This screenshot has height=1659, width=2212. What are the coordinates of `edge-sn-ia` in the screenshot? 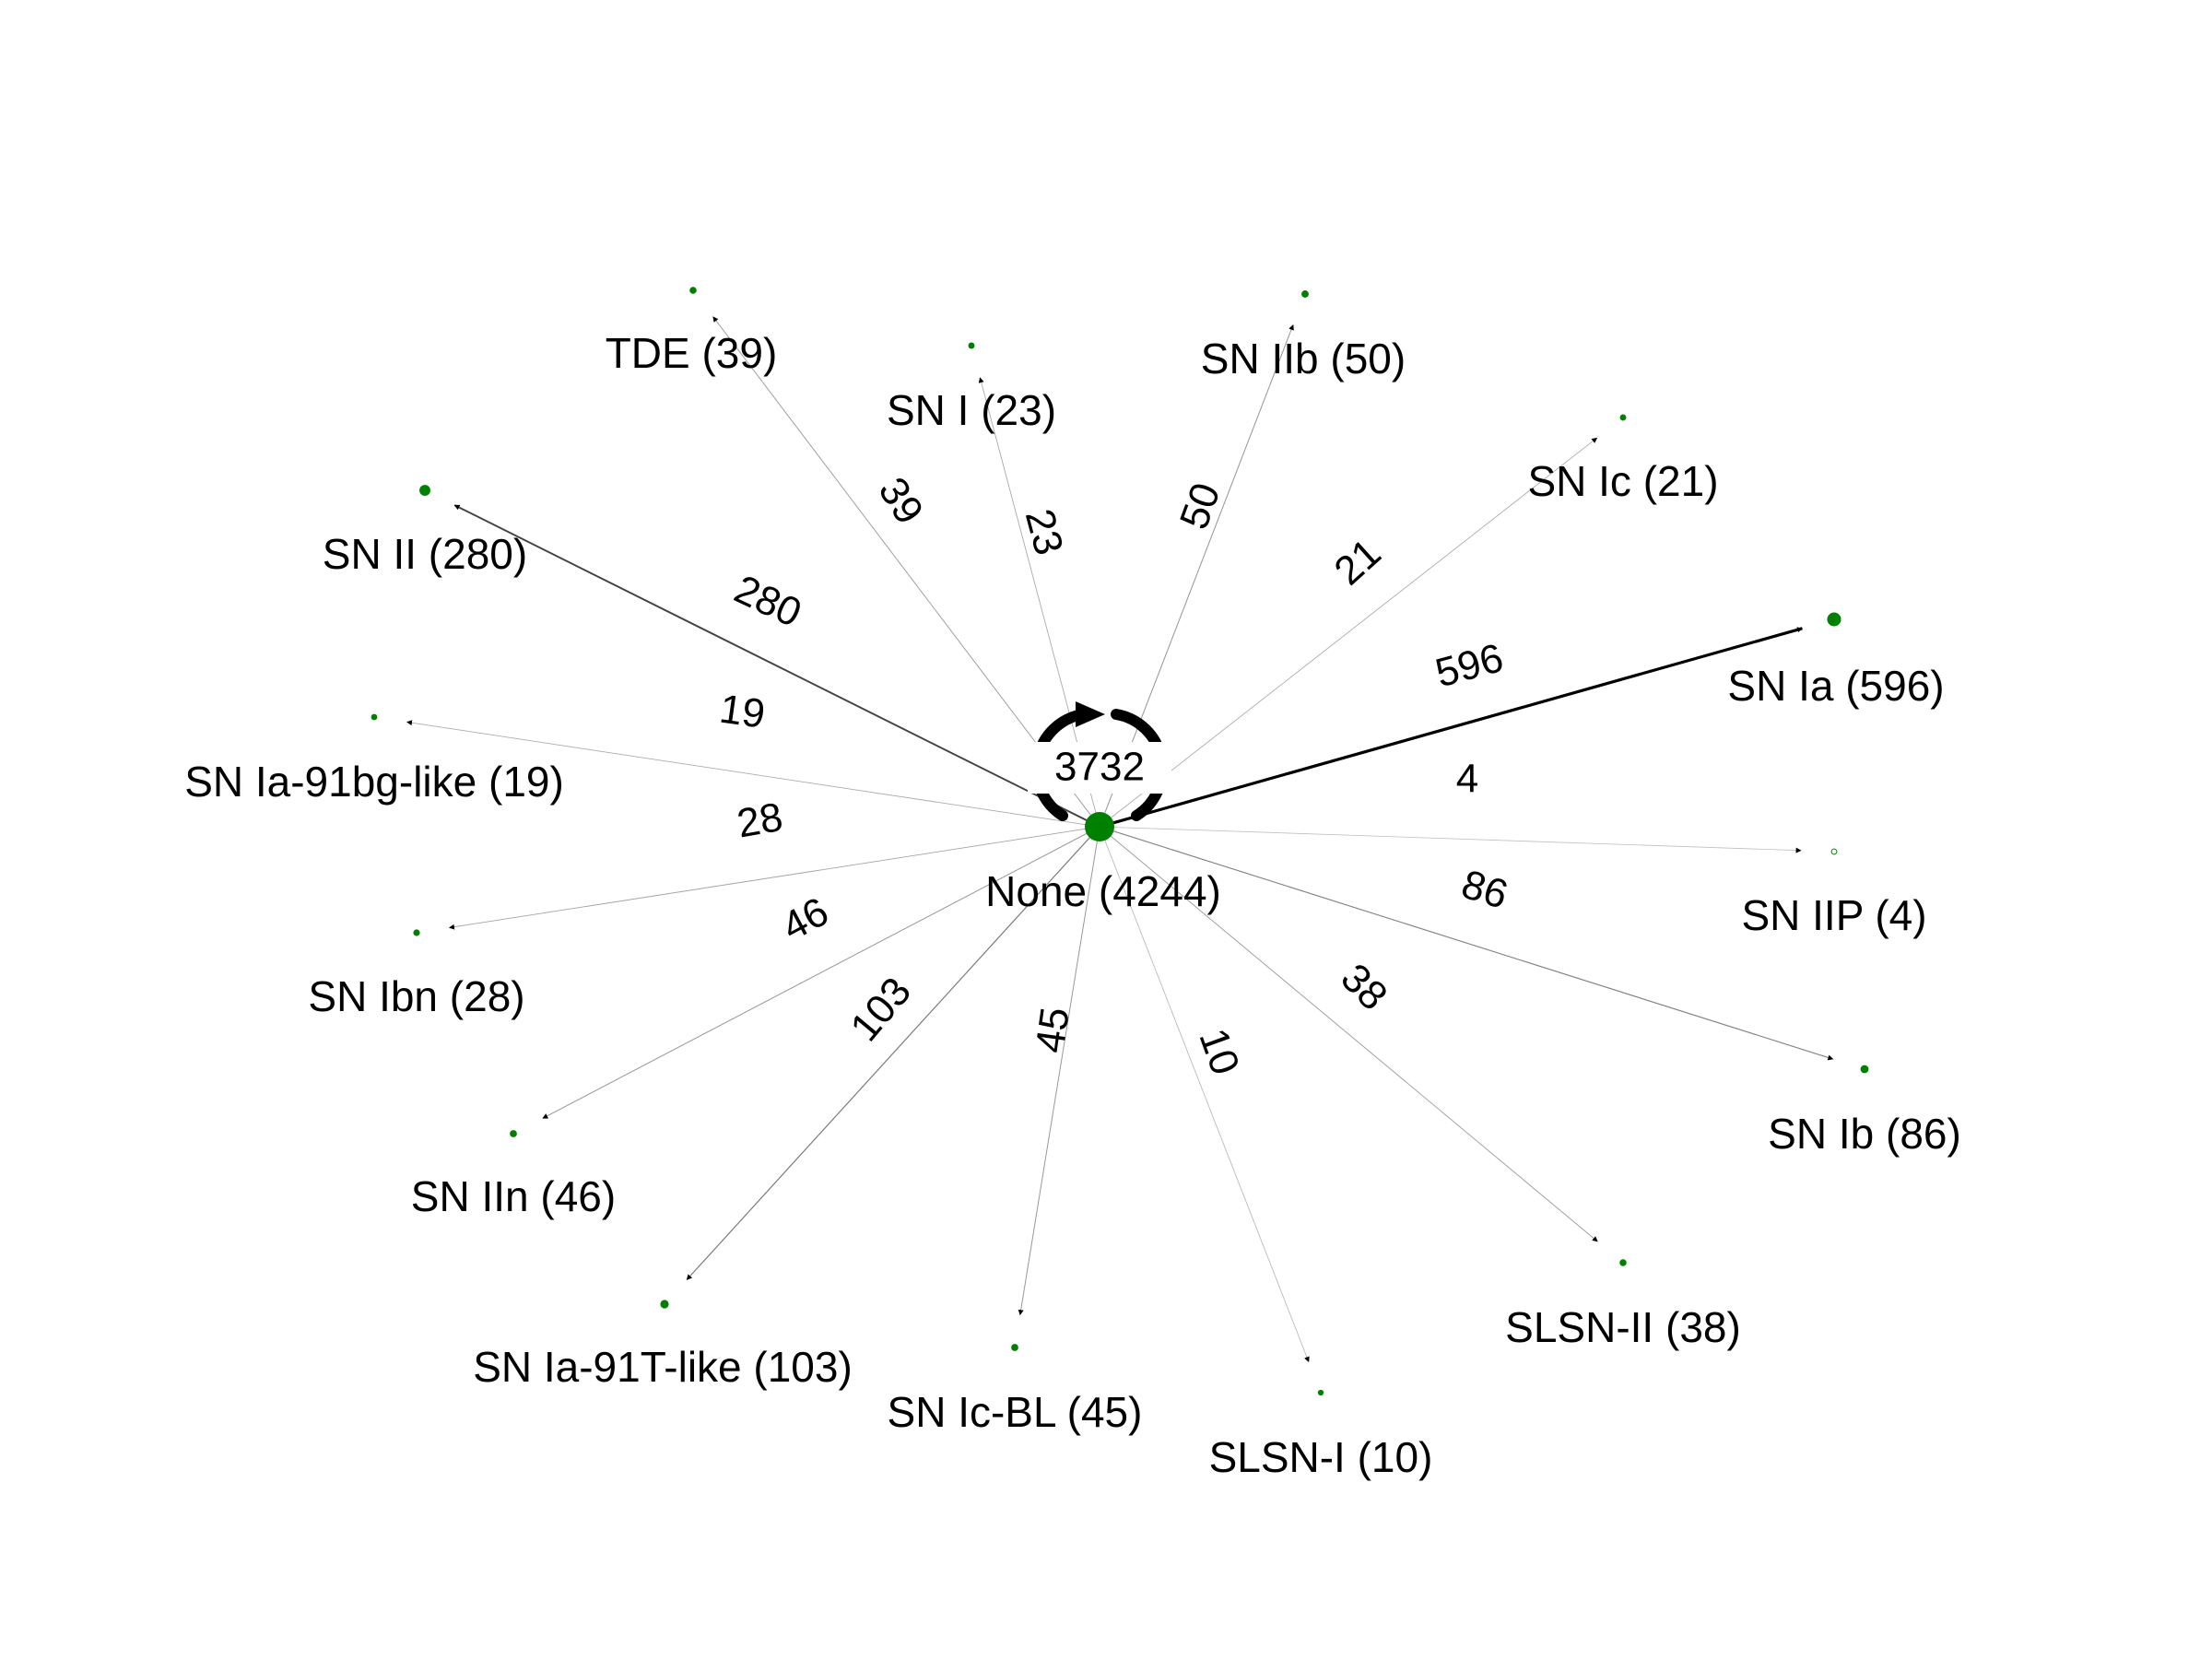 It's located at (1457, 726).